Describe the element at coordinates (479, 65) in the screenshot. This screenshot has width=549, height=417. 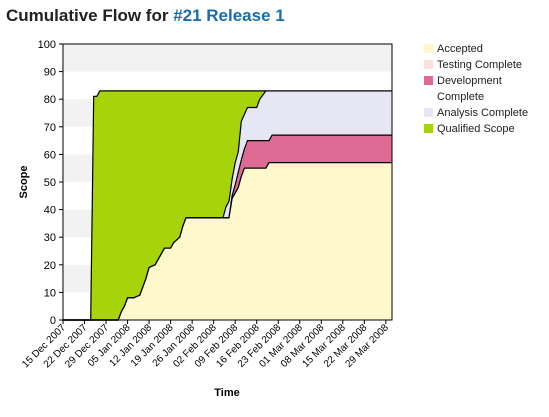
I see `legend-label: Testing Complete` at that location.